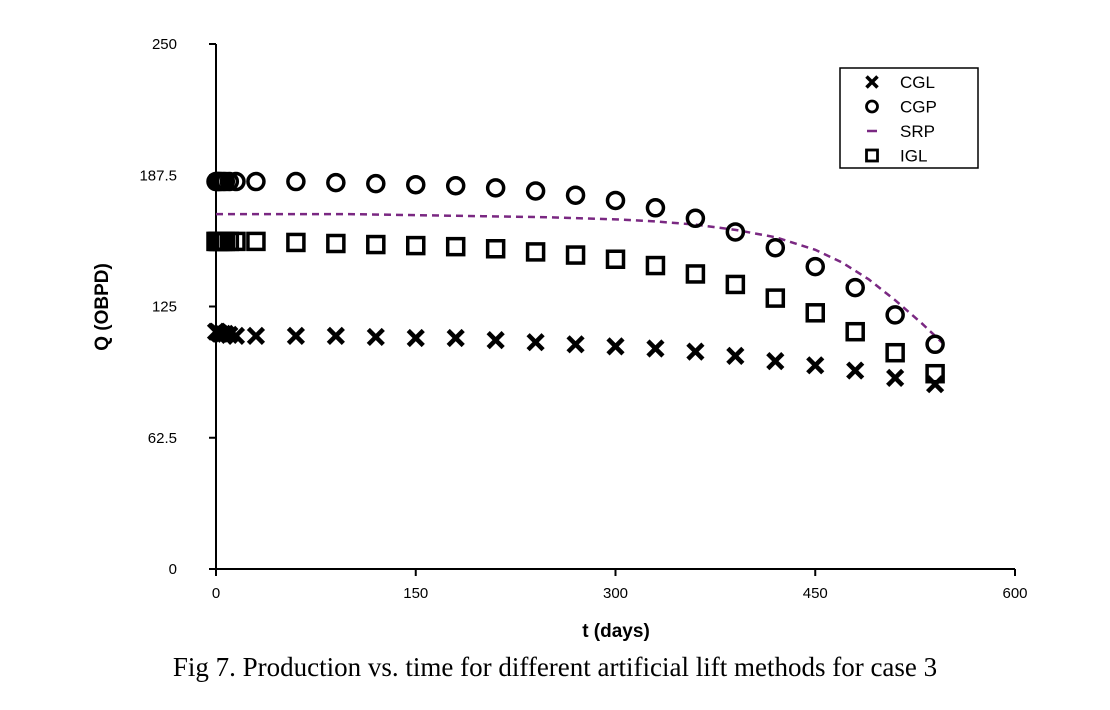 This screenshot has height=710, width=1110. Describe the element at coordinates (575, 358) in the screenshot. I see `series-cgl` at that location.